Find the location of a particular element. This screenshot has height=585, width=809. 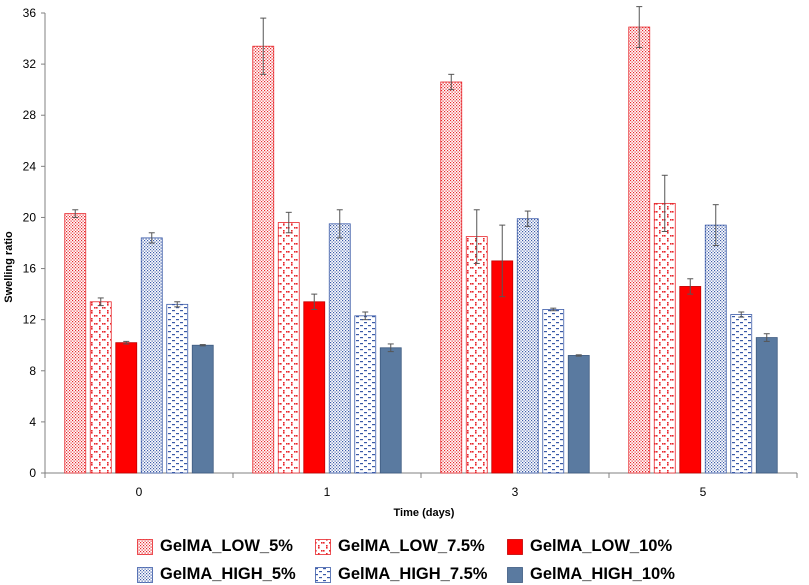

y-tick-label: 28 is located at coordinates (30, 115).